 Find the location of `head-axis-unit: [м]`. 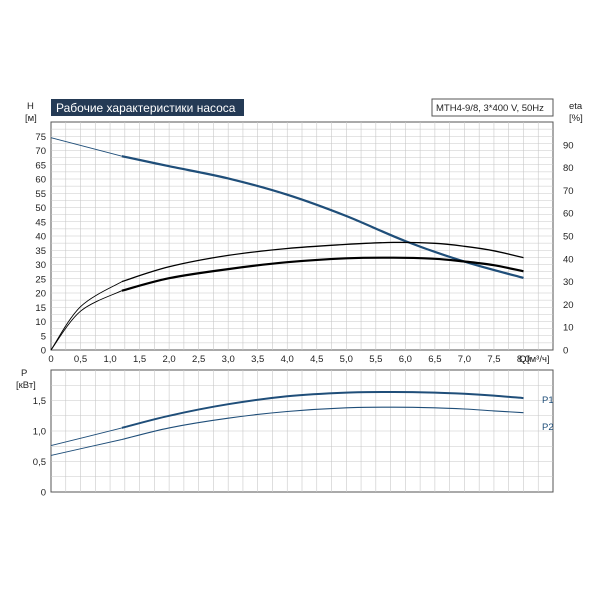

head-axis-unit: [м] is located at coordinates (31, 118).